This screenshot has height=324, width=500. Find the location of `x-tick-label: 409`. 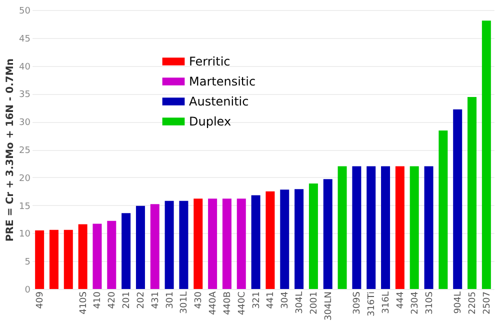

x-tick-label: 409 is located at coordinates (41, 300).